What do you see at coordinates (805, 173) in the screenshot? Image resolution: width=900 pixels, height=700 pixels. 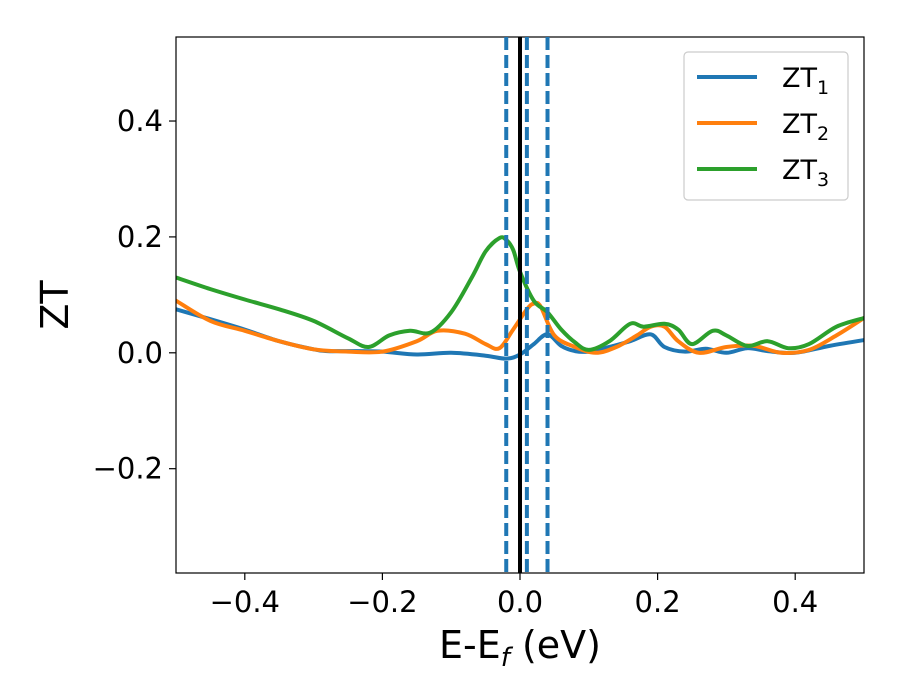 I see `legend-label-3: ZT3` at bounding box center [805, 173].